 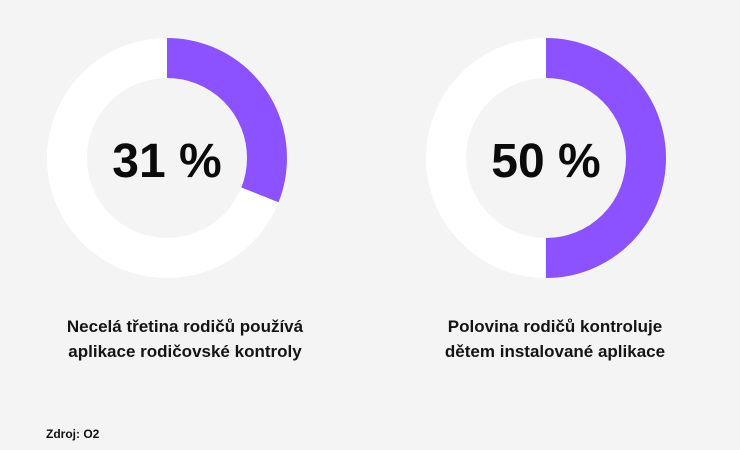 What do you see at coordinates (545, 161) in the screenshot?
I see `percent-label-2: 50 %` at bounding box center [545, 161].